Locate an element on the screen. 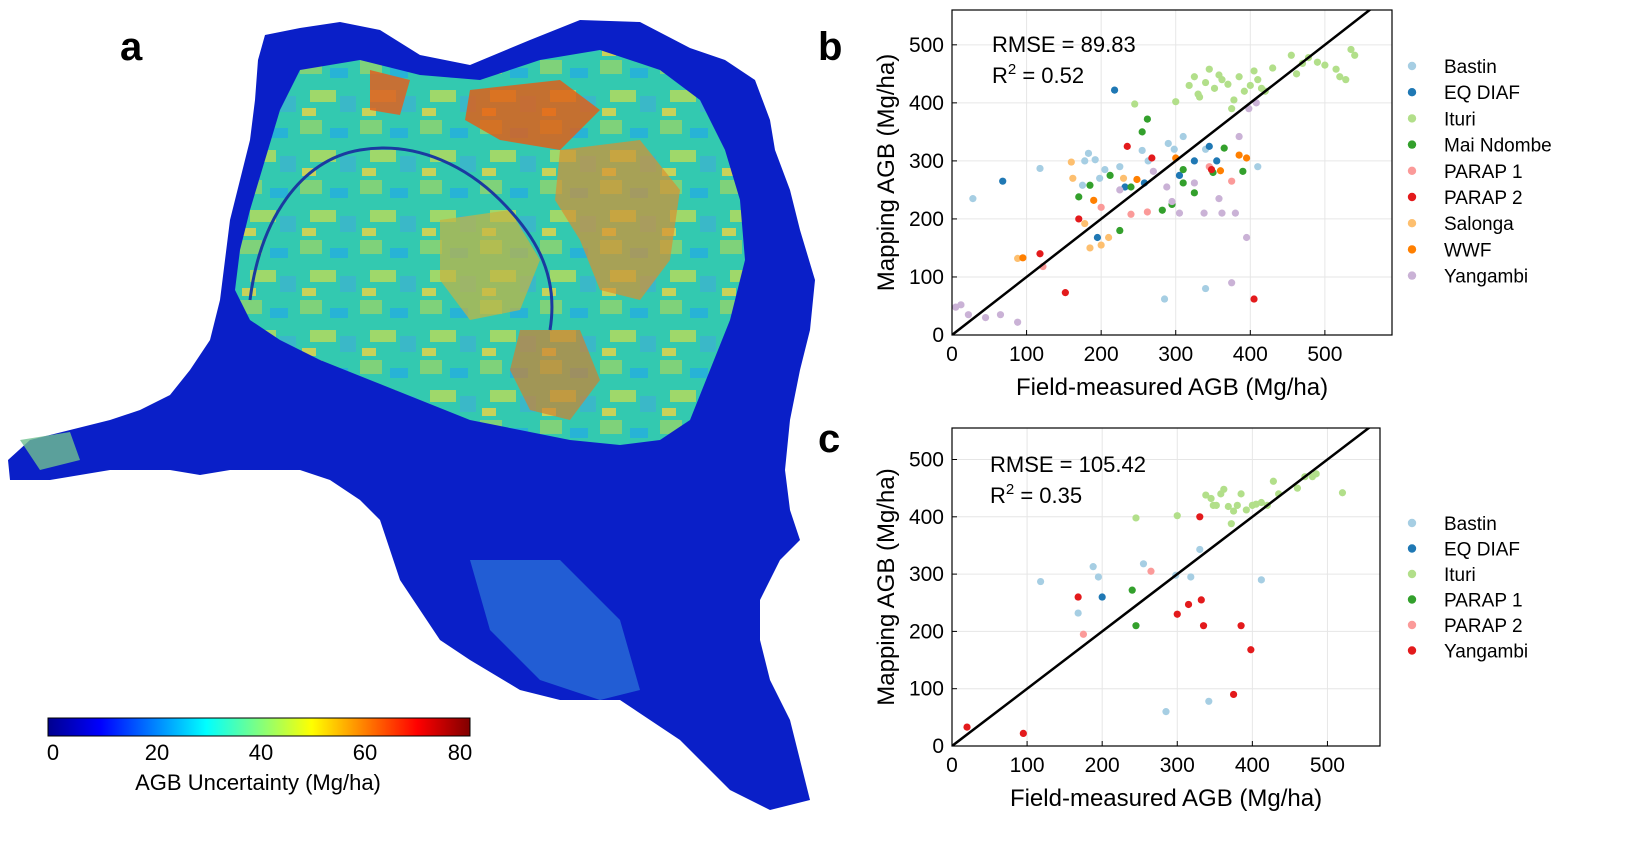 This screenshot has width=1650, height=855. colorbar-tick-0: 0 is located at coordinates (53, 752).